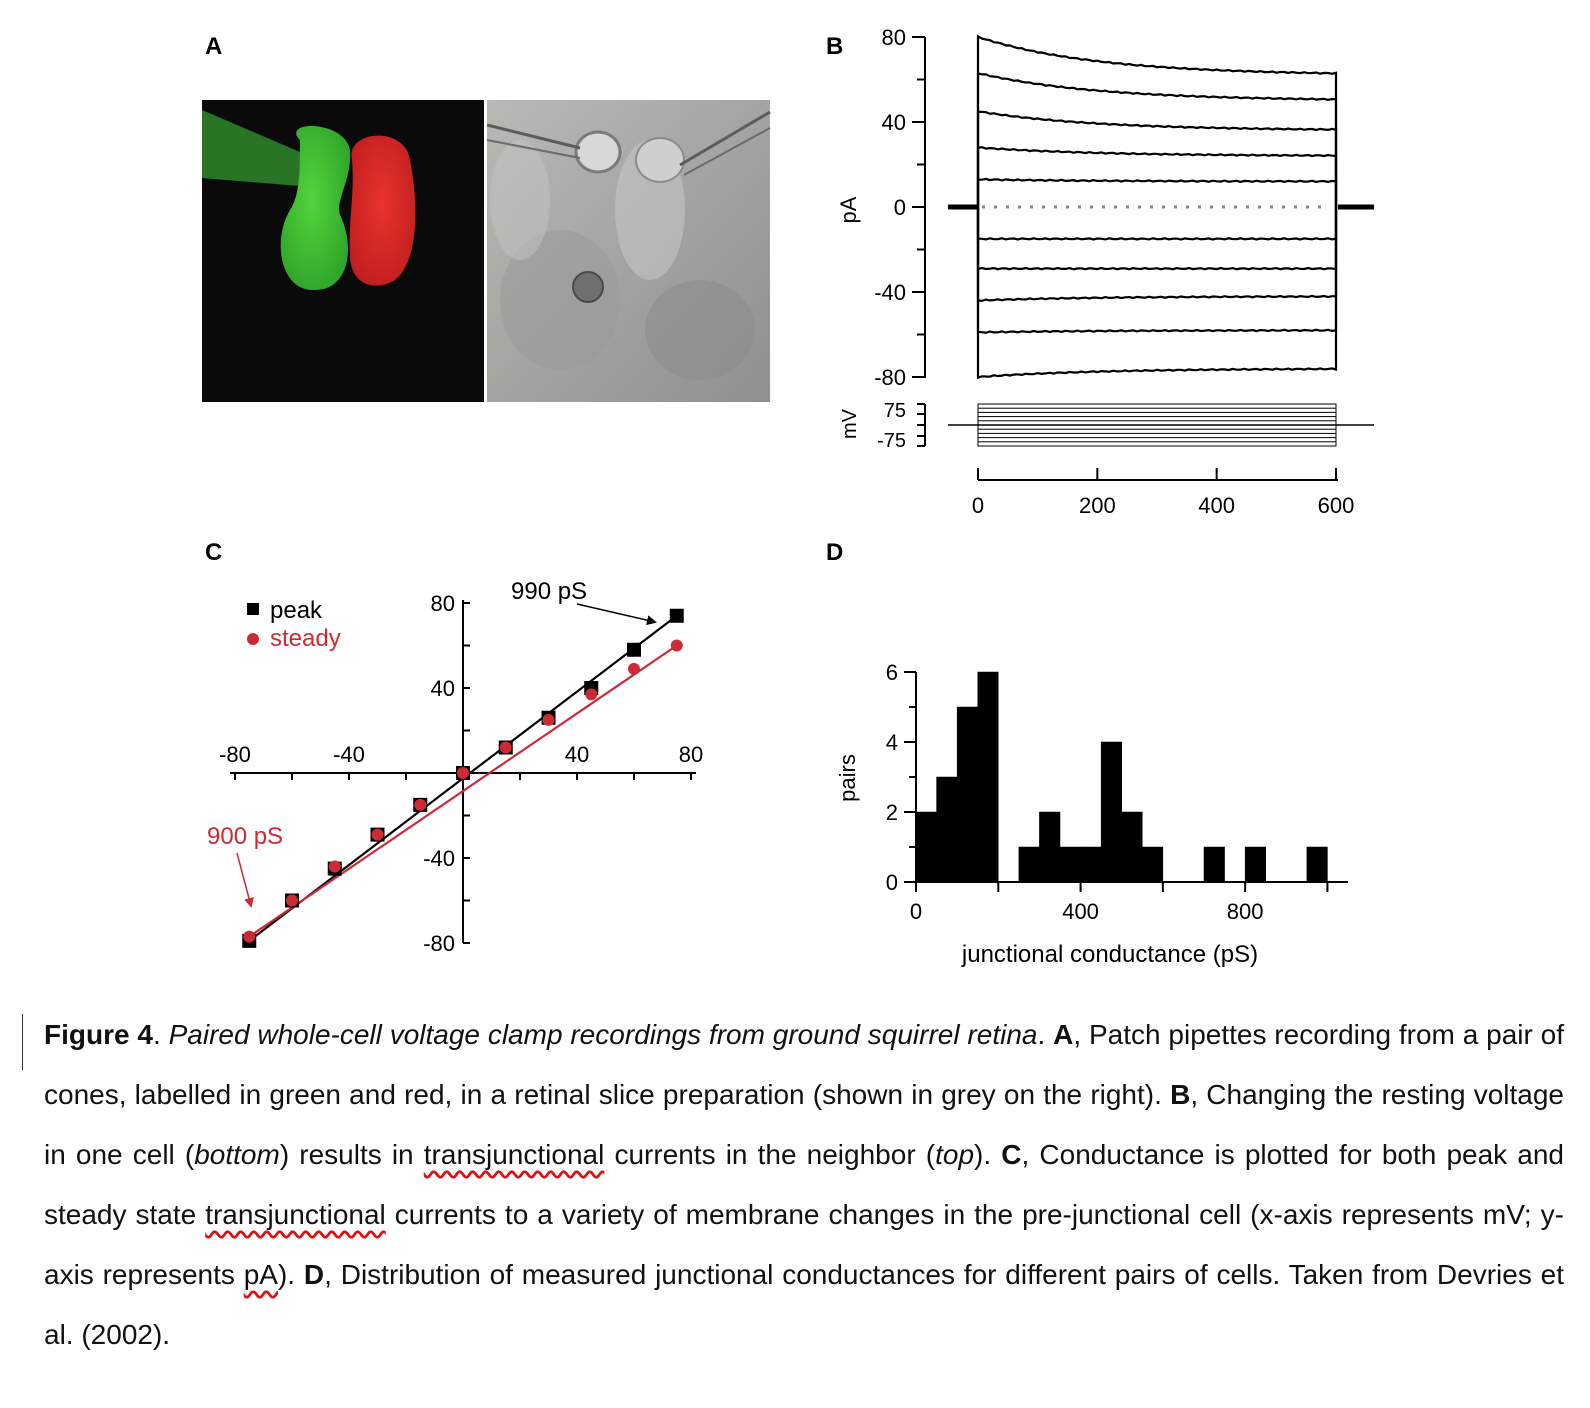  I want to click on c-y-tick-label: 80, so click(443, 603).